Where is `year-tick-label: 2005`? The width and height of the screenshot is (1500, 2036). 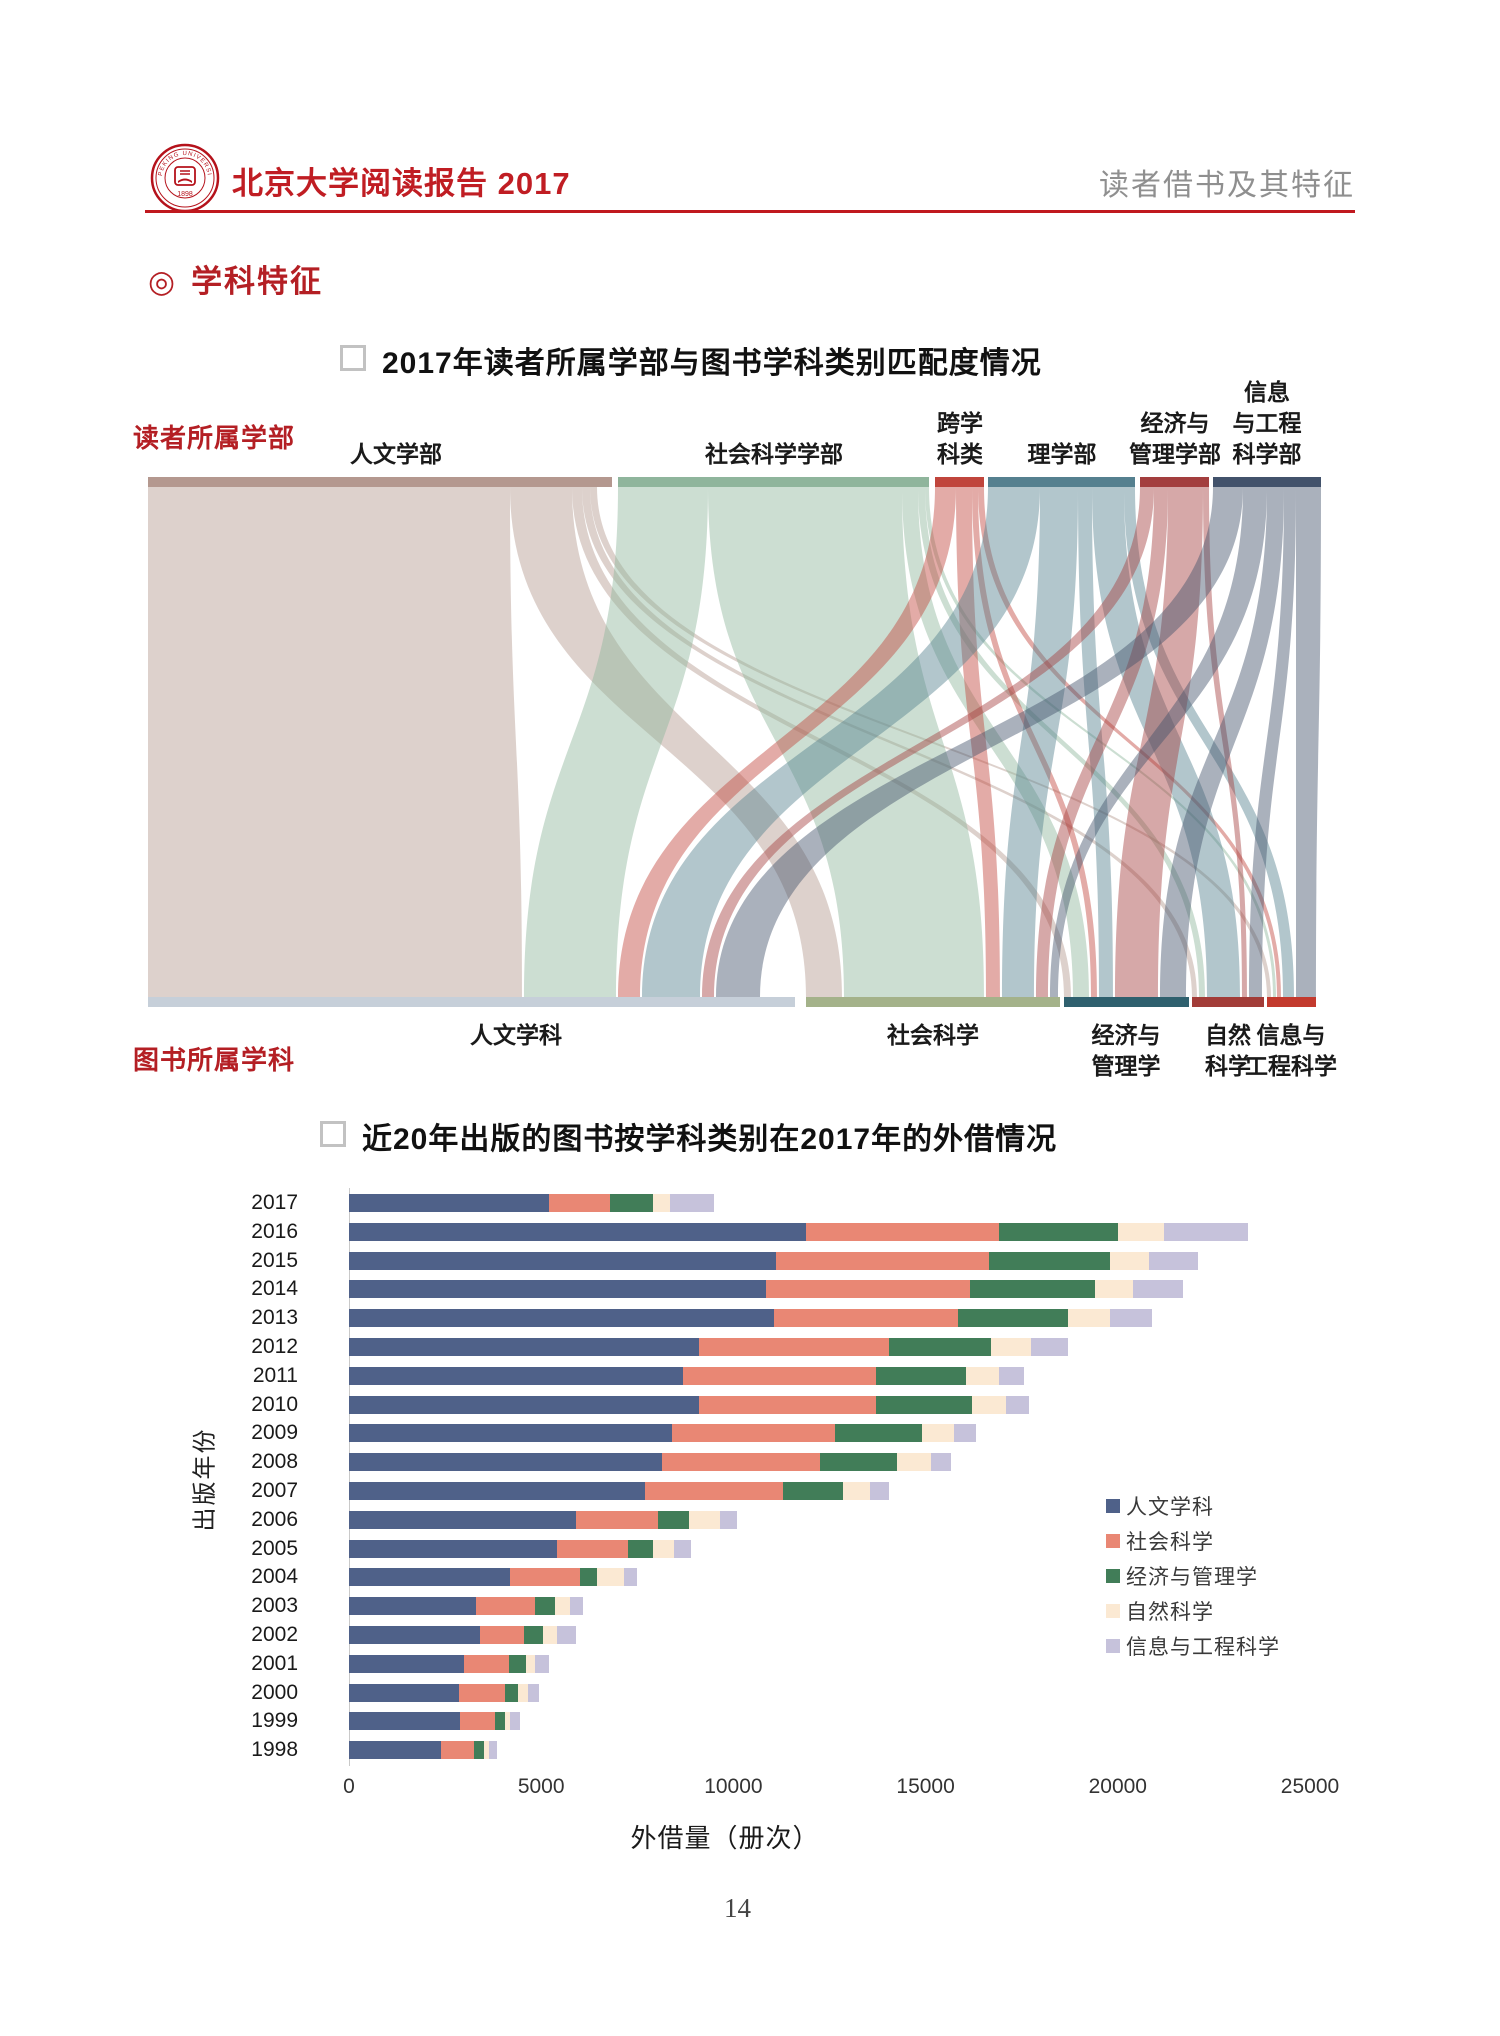 year-tick-label: 2005 is located at coordinates (274, 1548).